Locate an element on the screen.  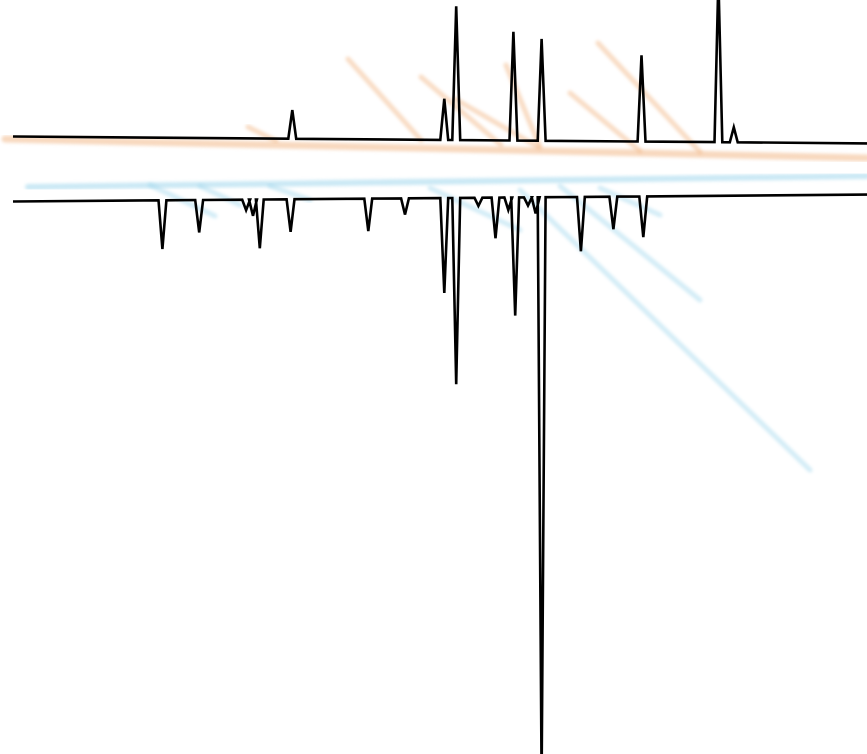
top-glow-band is located at coordinates (434, 148).